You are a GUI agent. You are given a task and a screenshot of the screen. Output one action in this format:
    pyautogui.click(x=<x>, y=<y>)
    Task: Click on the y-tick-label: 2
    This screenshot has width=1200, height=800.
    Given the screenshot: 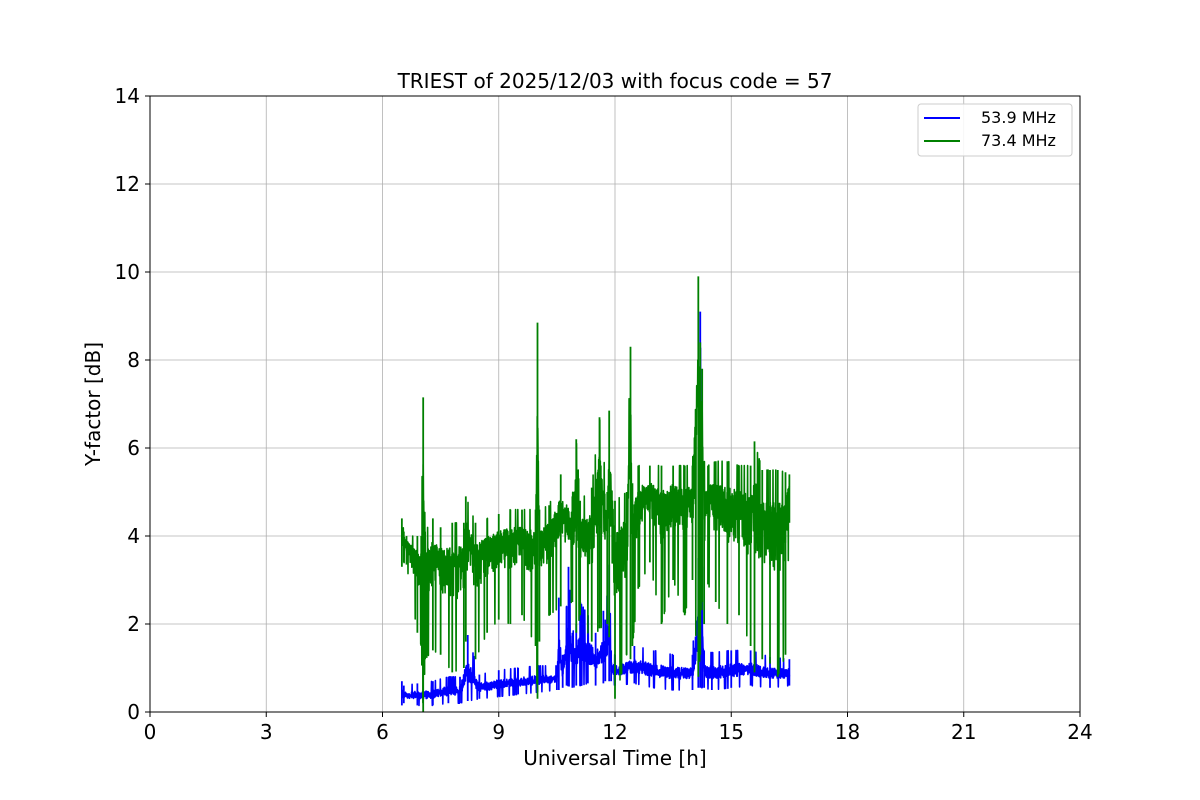 What is the action you would take?
    pyautogui.click(x=133, y=624)
    